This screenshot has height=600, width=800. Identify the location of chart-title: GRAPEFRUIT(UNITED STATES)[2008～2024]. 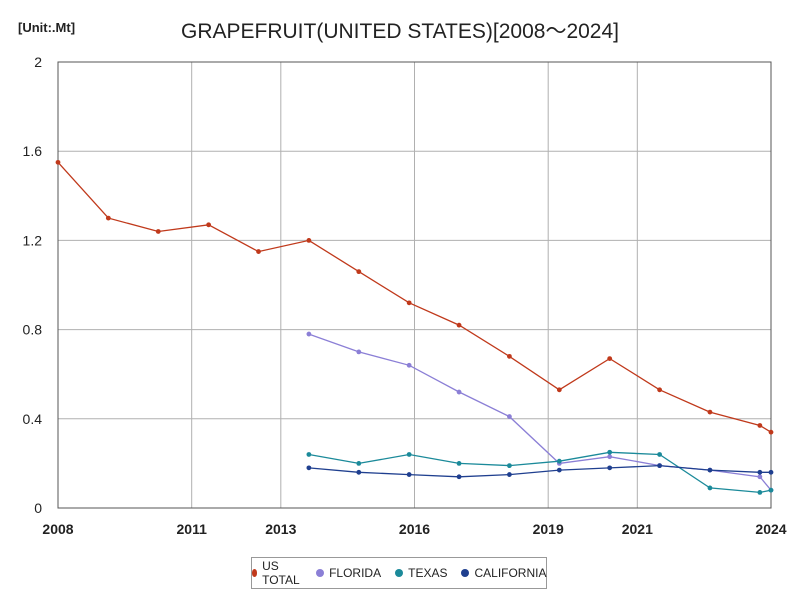
(400, 31).